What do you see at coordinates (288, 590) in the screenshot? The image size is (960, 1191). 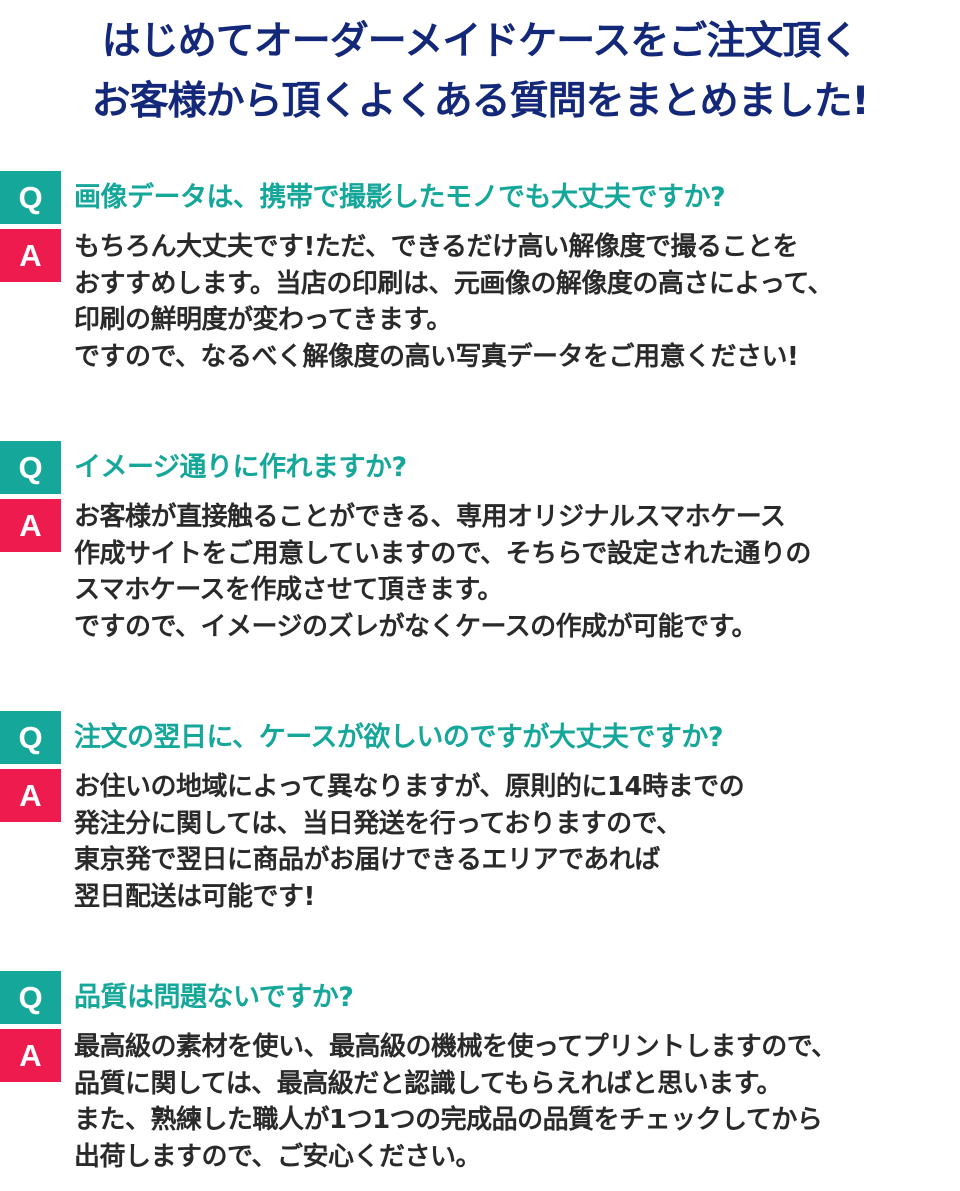 I see `answer-line: スマホケースを作成させて頂きます。` at bounding box center [288, 590].